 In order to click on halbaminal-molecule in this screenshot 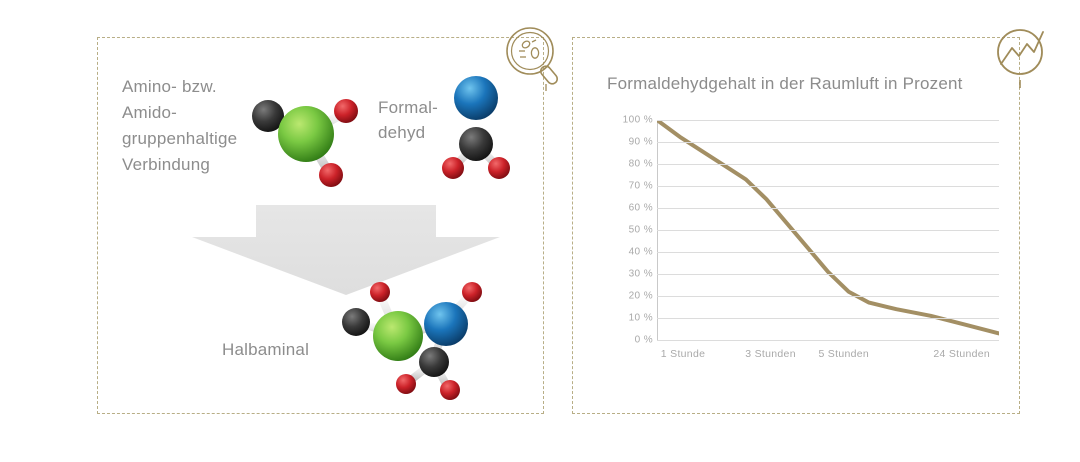, I will do `click(414, 339)`.